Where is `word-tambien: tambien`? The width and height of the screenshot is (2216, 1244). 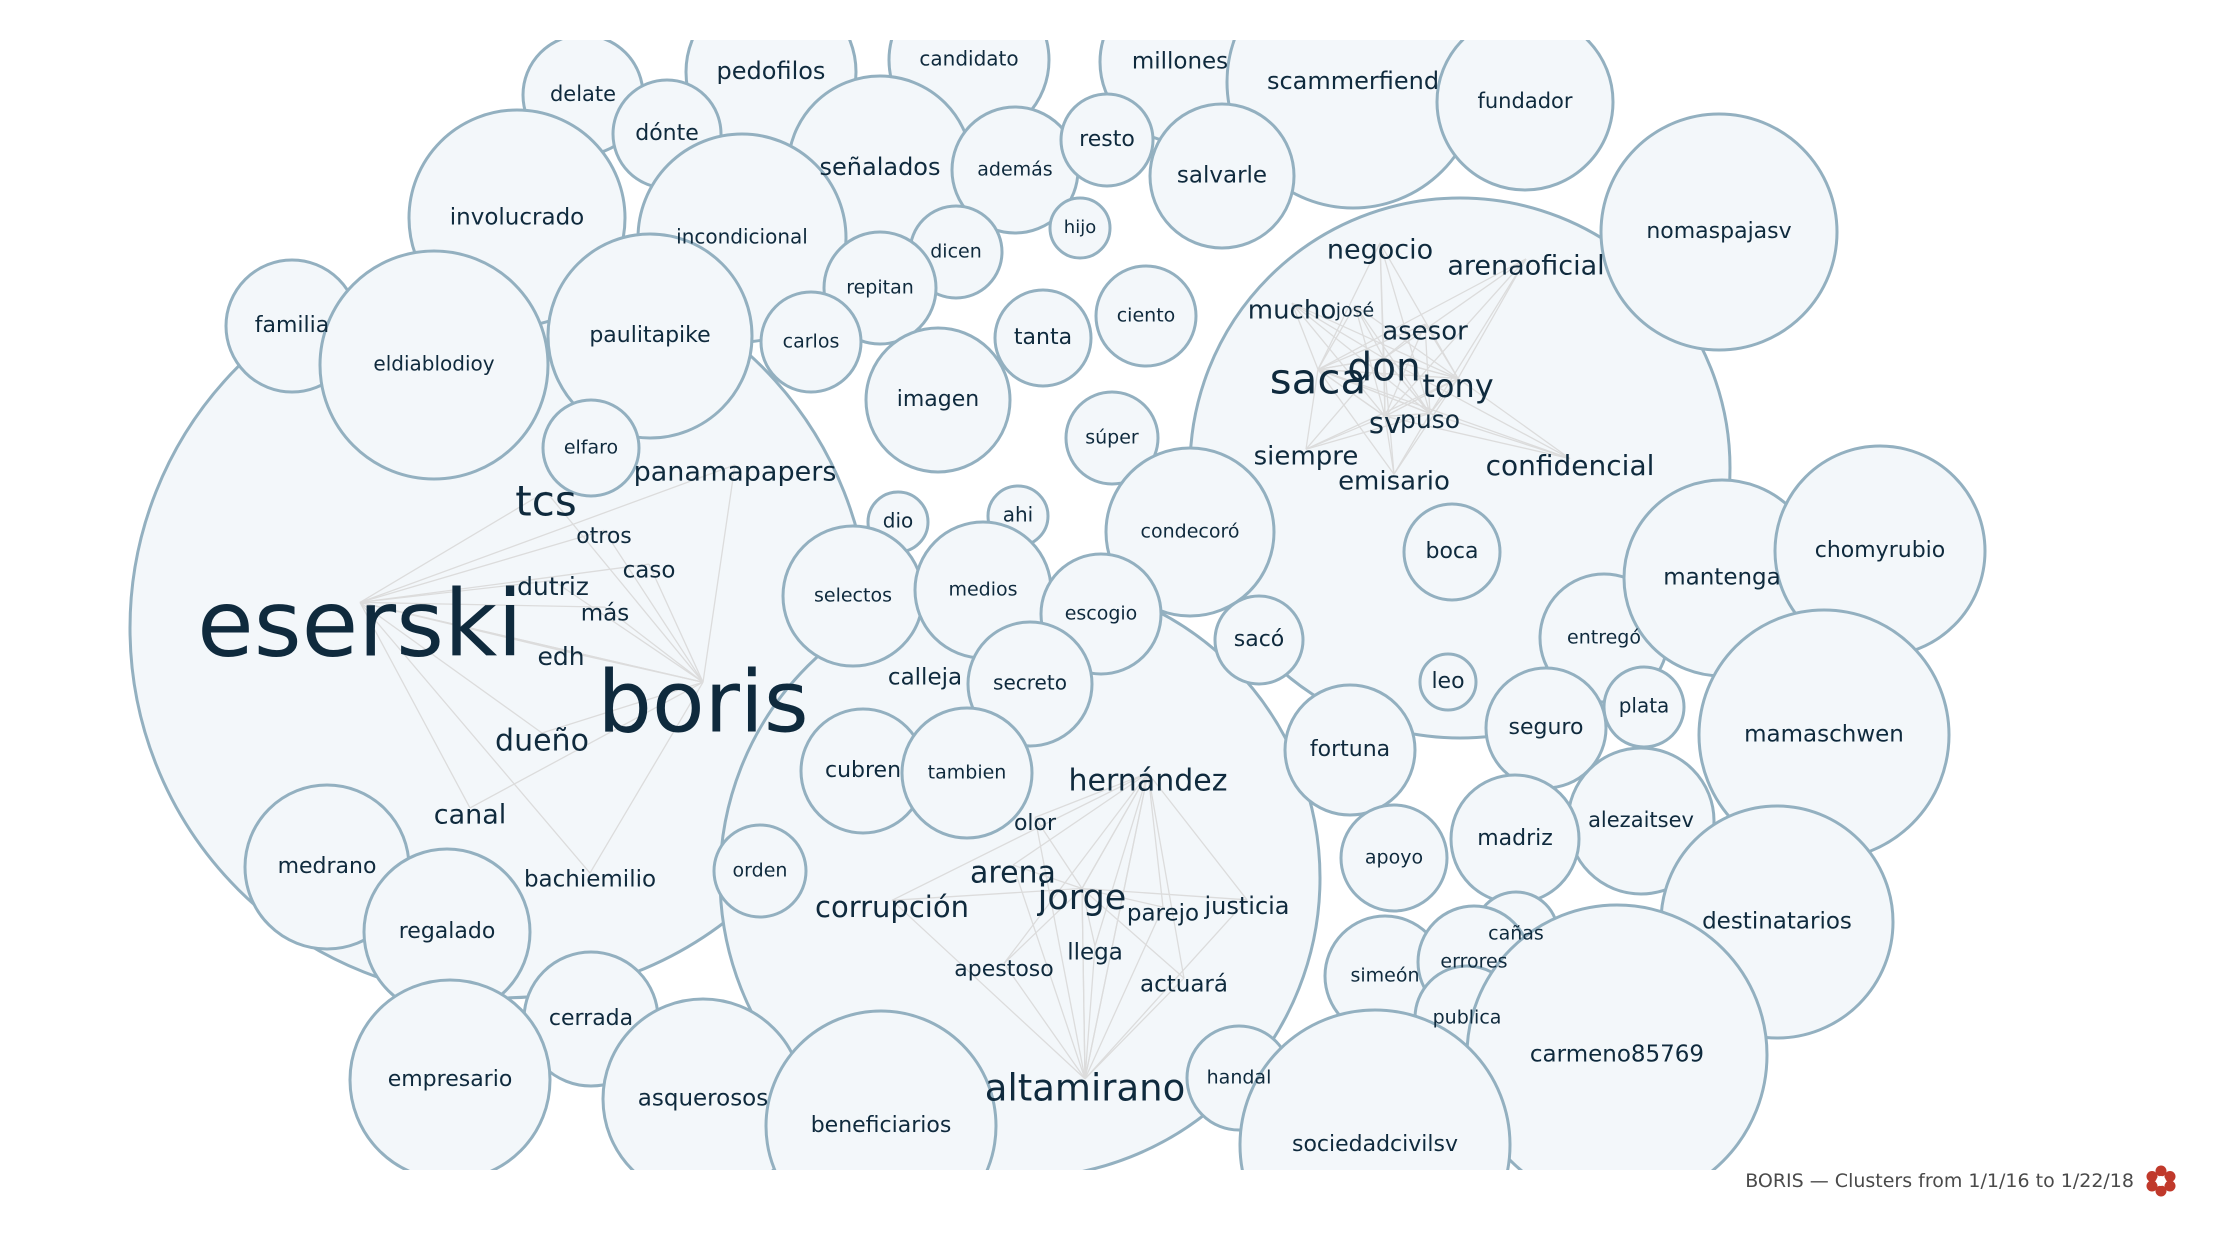
word-tambien: tambien is located at coordinates (967, 773).